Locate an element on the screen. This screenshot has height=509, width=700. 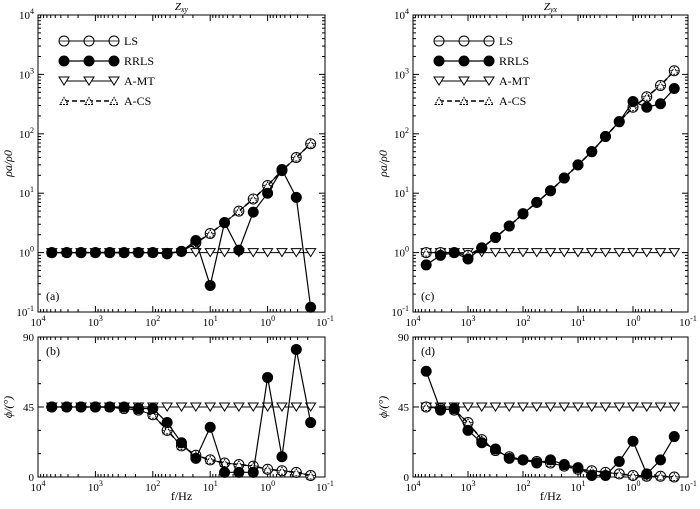
panel-label: (a) is located at coordinates (52, 296).